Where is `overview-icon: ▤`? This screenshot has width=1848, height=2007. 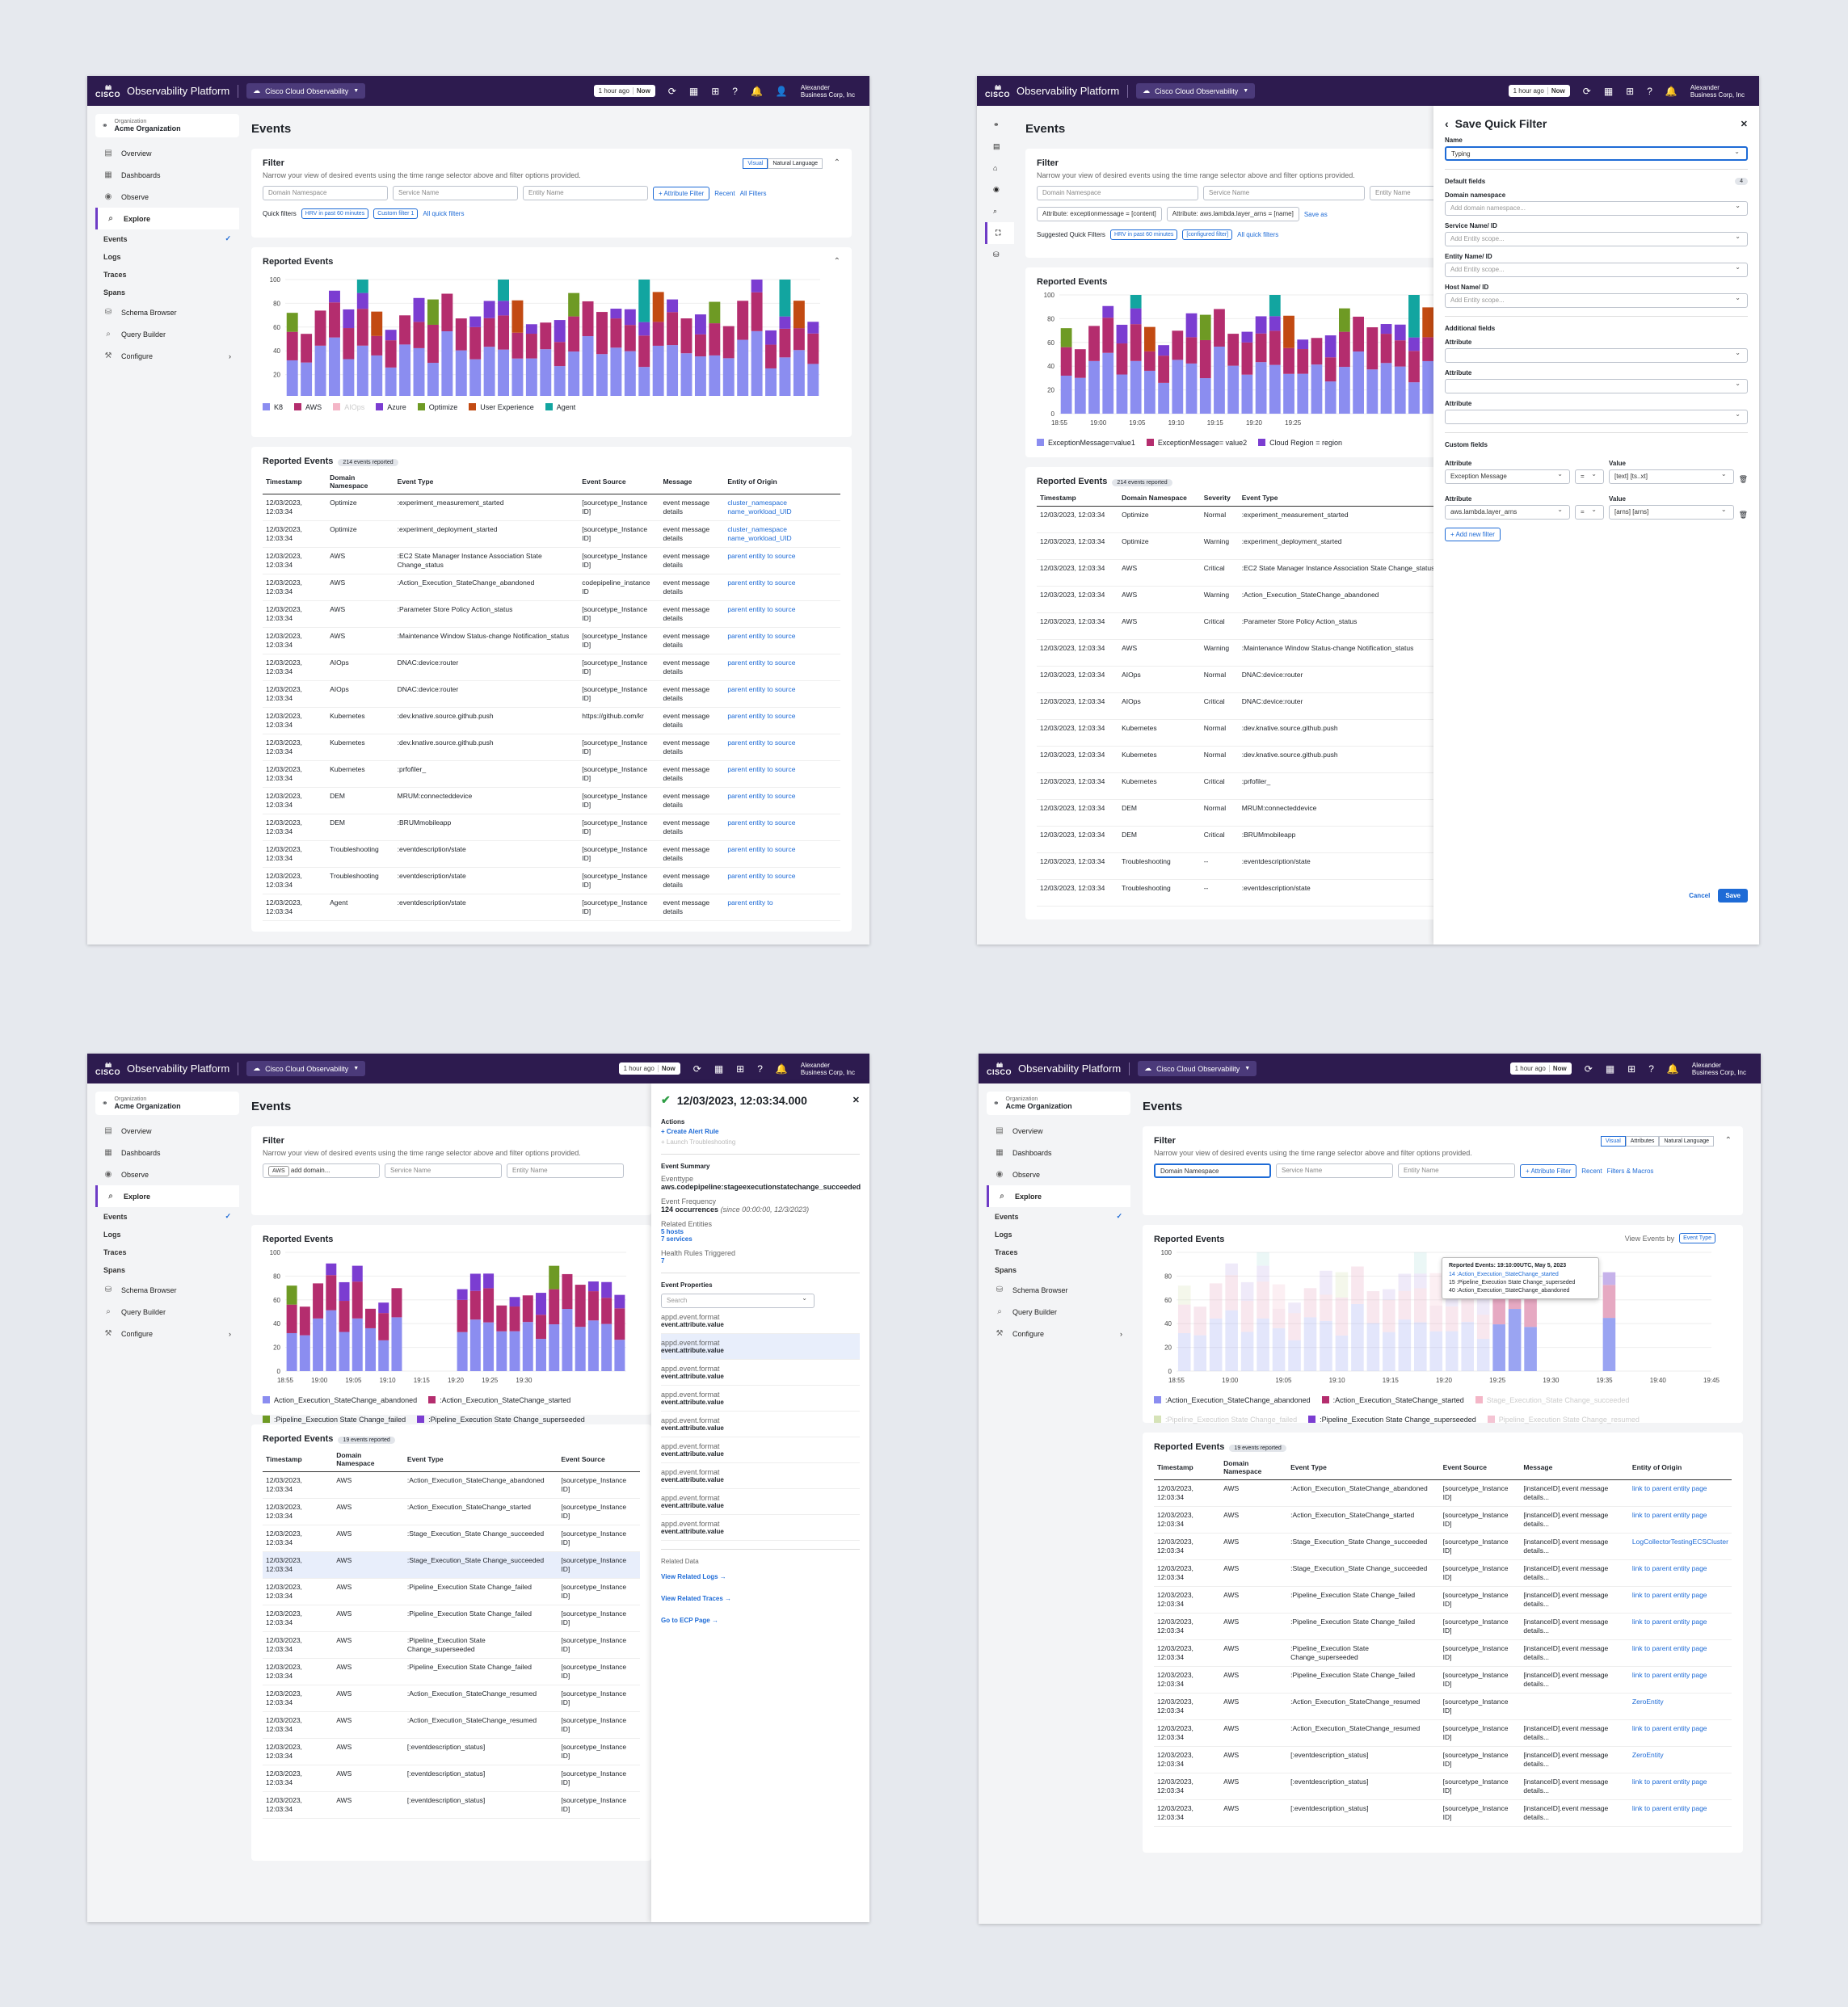 overview-icon: ▤ is located at coordinates (996, 146).